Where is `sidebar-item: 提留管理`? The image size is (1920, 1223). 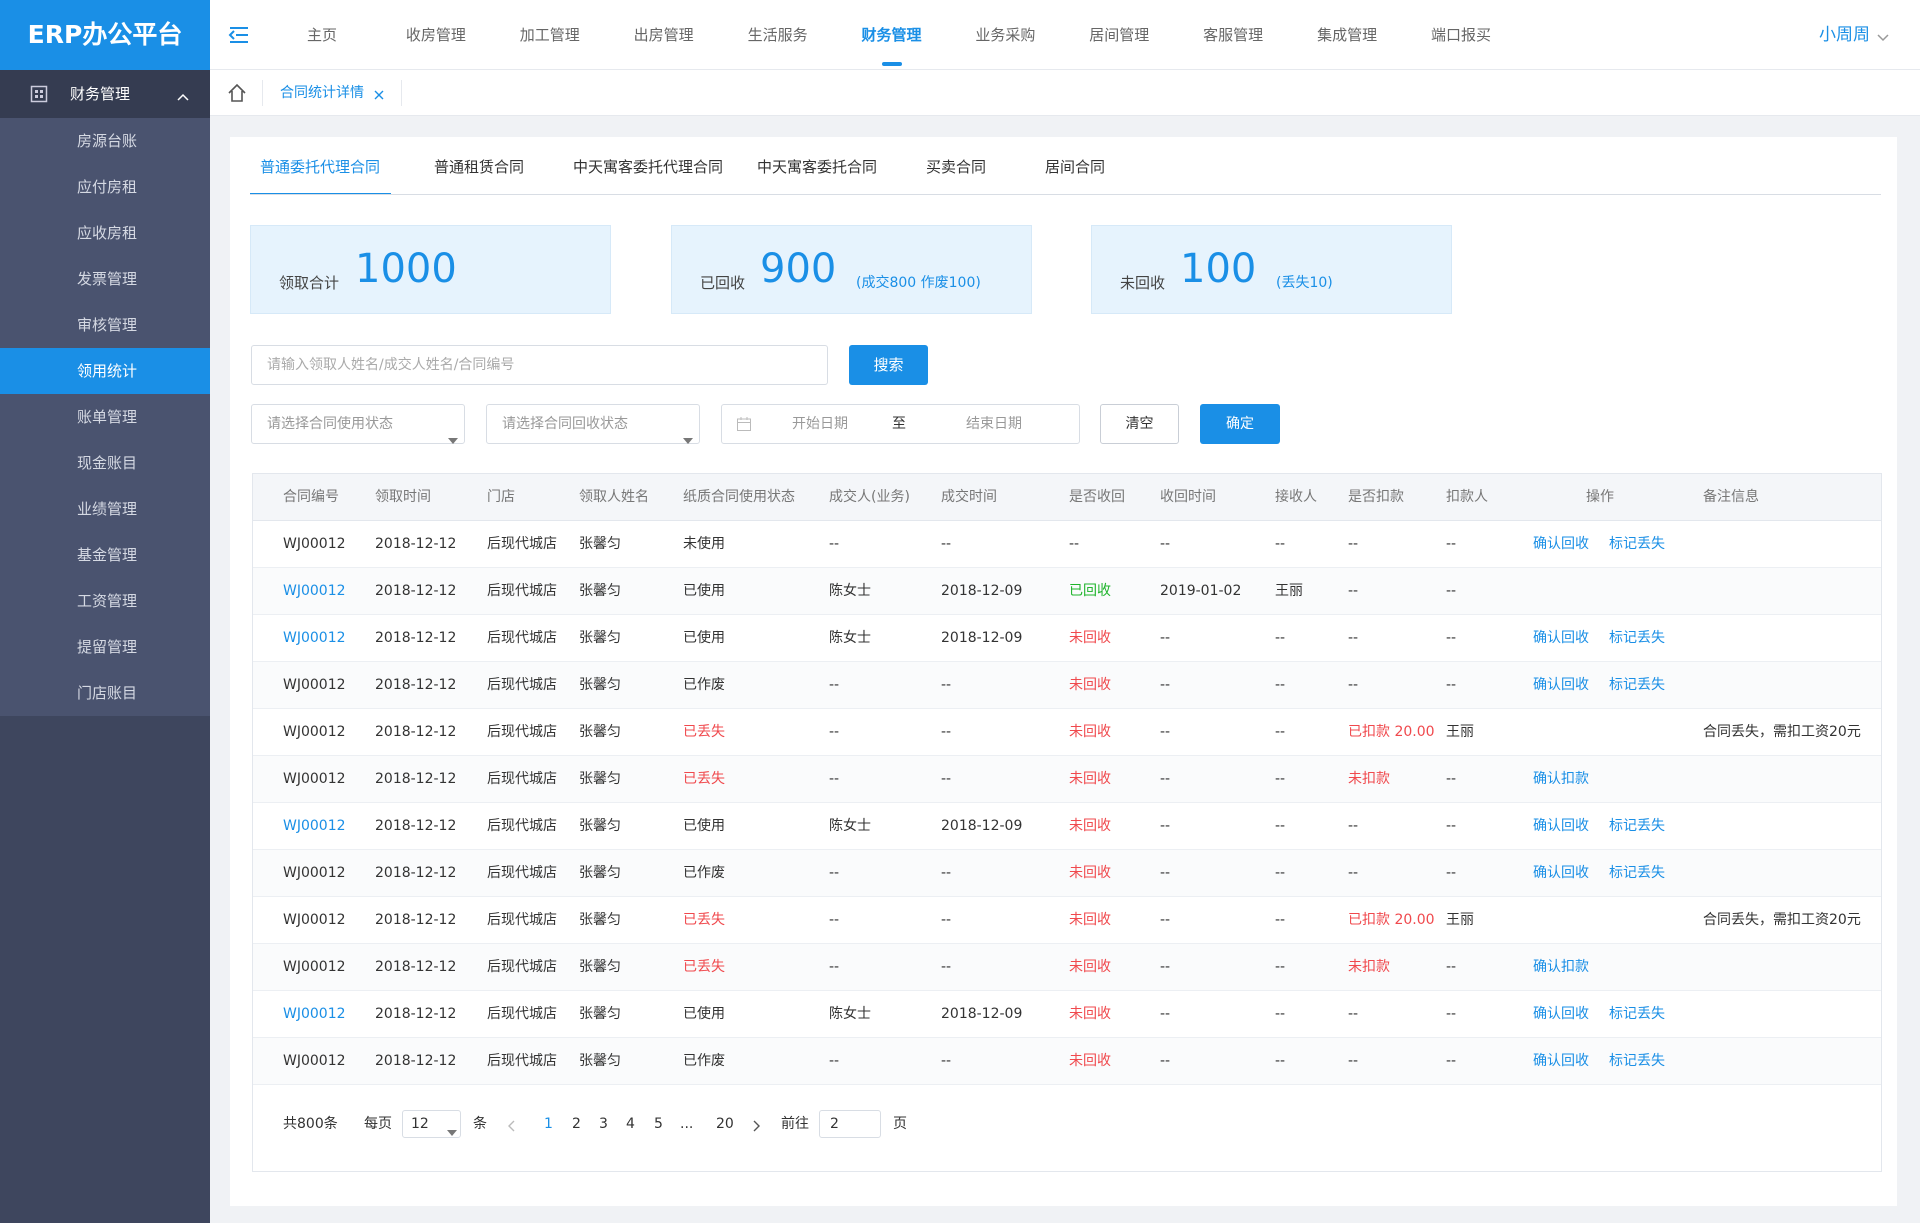
sidebar-item: 提留管理 is located at coordinates (105, 647).